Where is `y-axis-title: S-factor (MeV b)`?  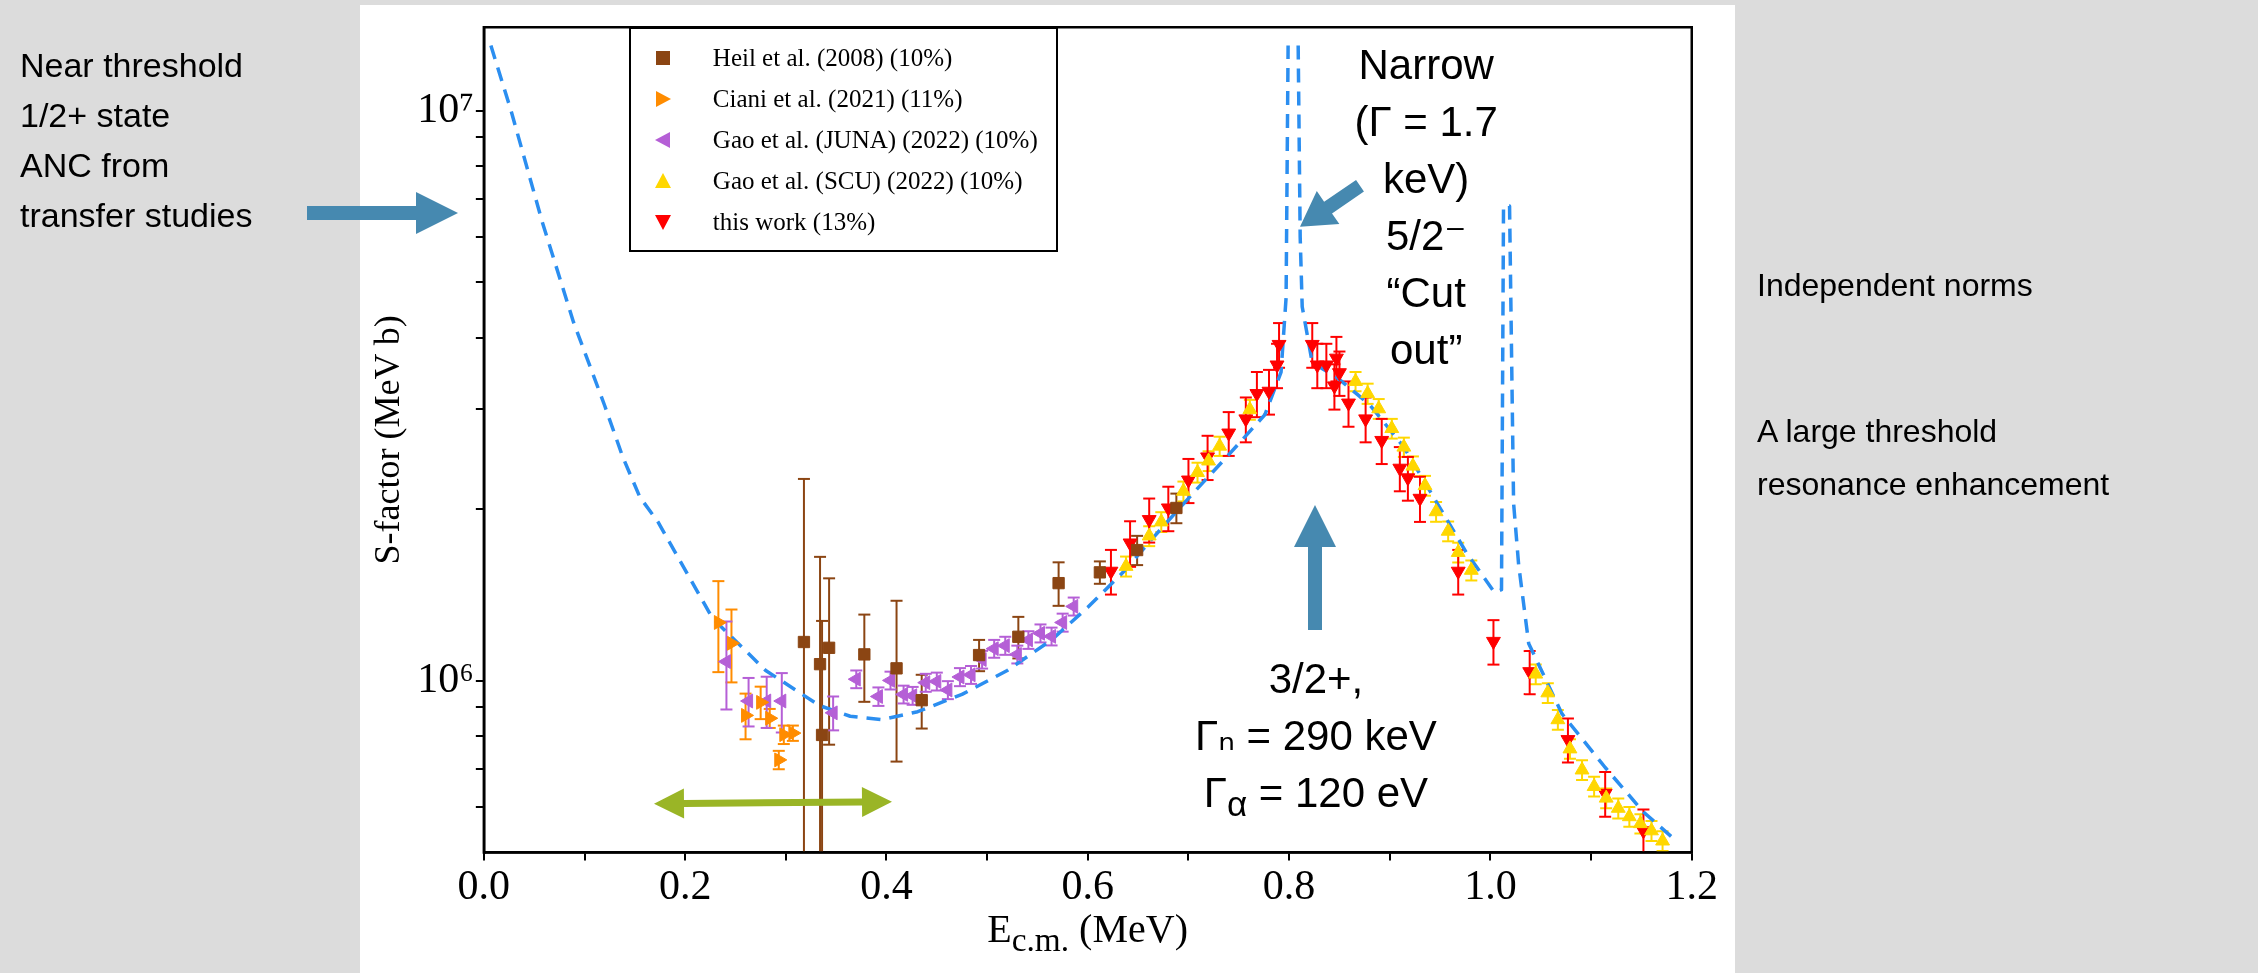
y-axis-title: S-factor (MeV b) is located at coordinates (387, 440).